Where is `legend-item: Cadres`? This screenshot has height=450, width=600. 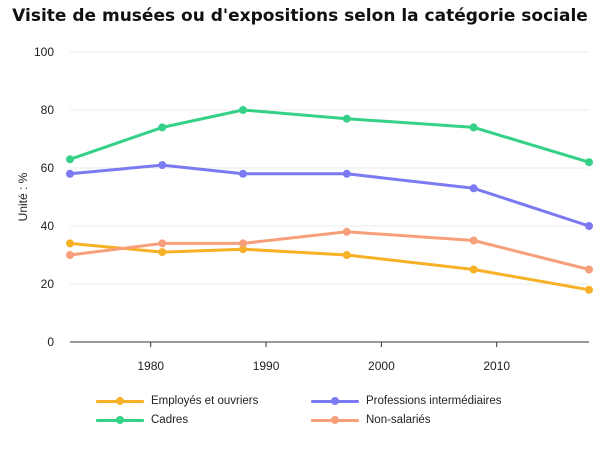
legend-item: Cadres is located at coordinates (203, 420).